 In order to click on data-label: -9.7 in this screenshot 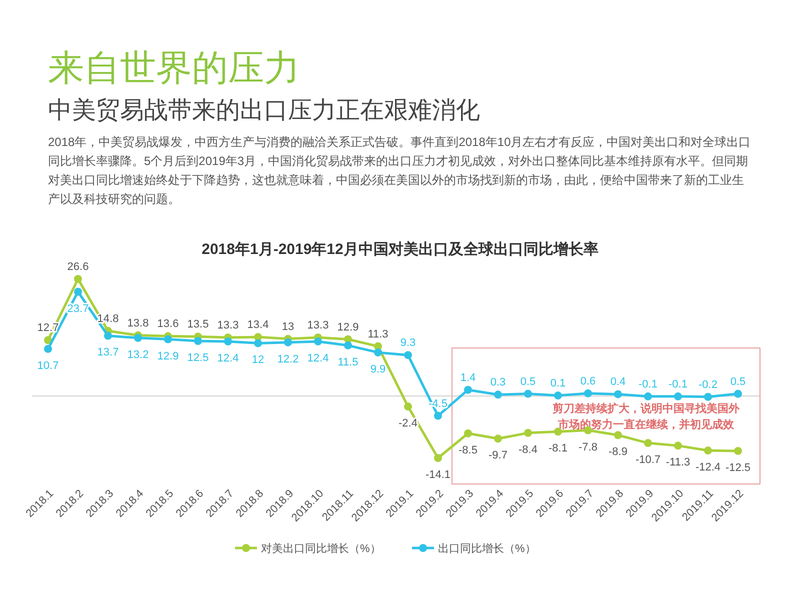, I will do `click(498, 456)`.